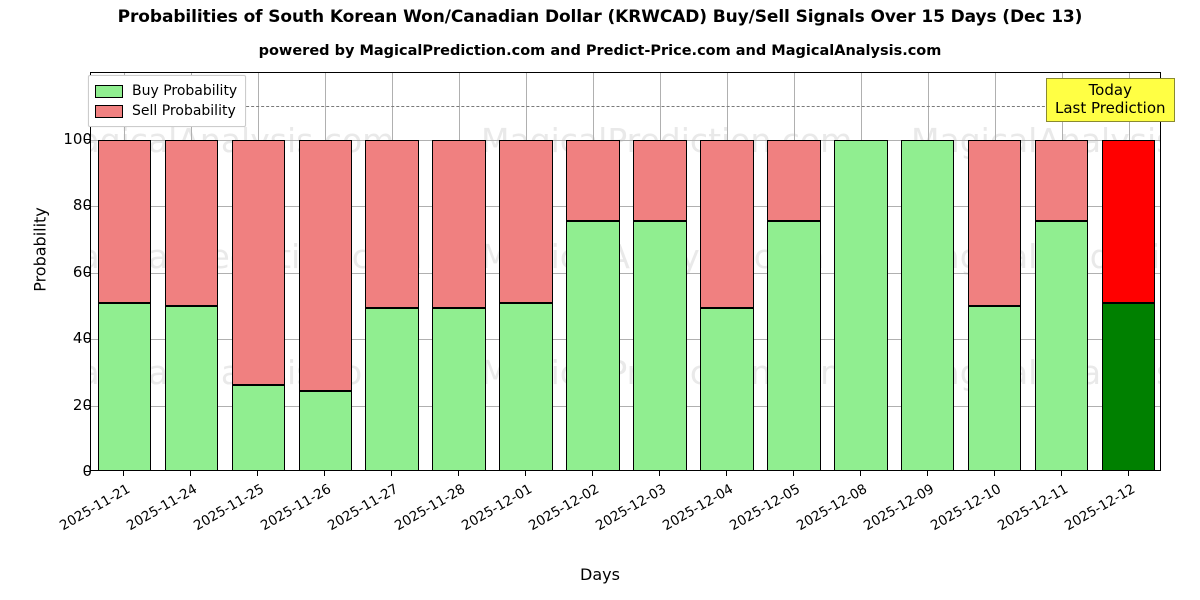 Image resolution: width=1200 pixels, height=600 pixels. I want to click on x-tick-label: 2025-12-09, so click(898, 508).